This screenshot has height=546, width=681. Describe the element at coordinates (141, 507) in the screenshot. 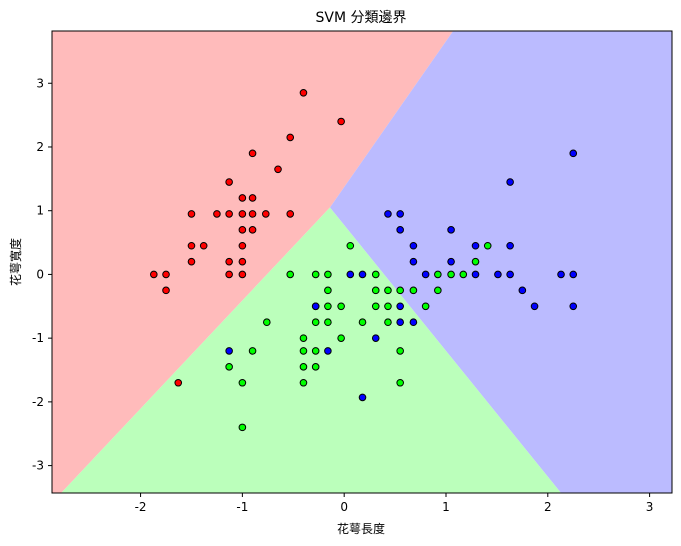

I see `x-tick-label: -2` at that location.